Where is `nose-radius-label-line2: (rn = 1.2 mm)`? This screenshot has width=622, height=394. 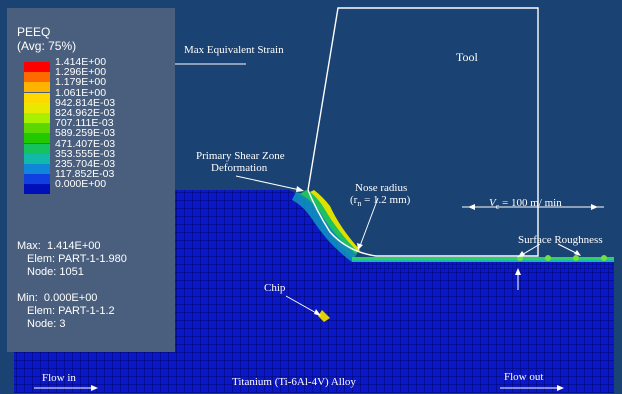
nose-radius-label-line2: (rn = 1.2 mm) is located at coordinates (380, 201).